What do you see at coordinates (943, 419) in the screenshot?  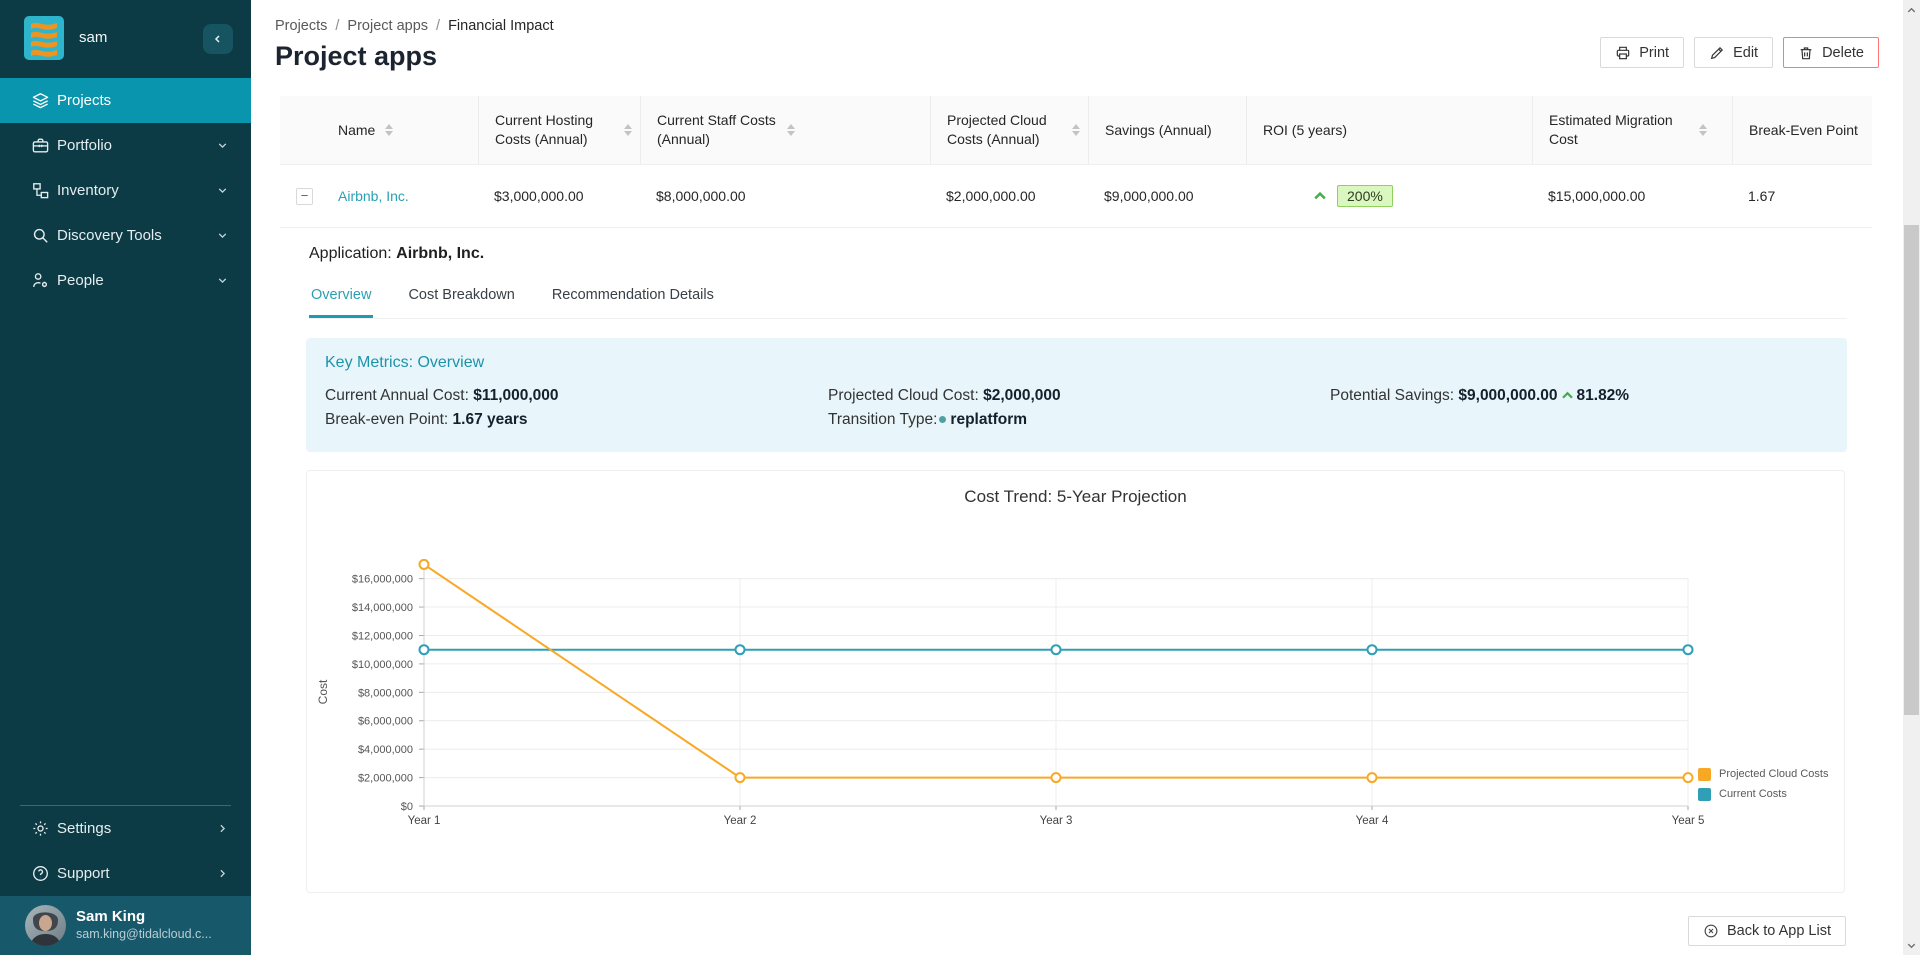 I see `transition-type-dot` at bounding box center [943, 419].